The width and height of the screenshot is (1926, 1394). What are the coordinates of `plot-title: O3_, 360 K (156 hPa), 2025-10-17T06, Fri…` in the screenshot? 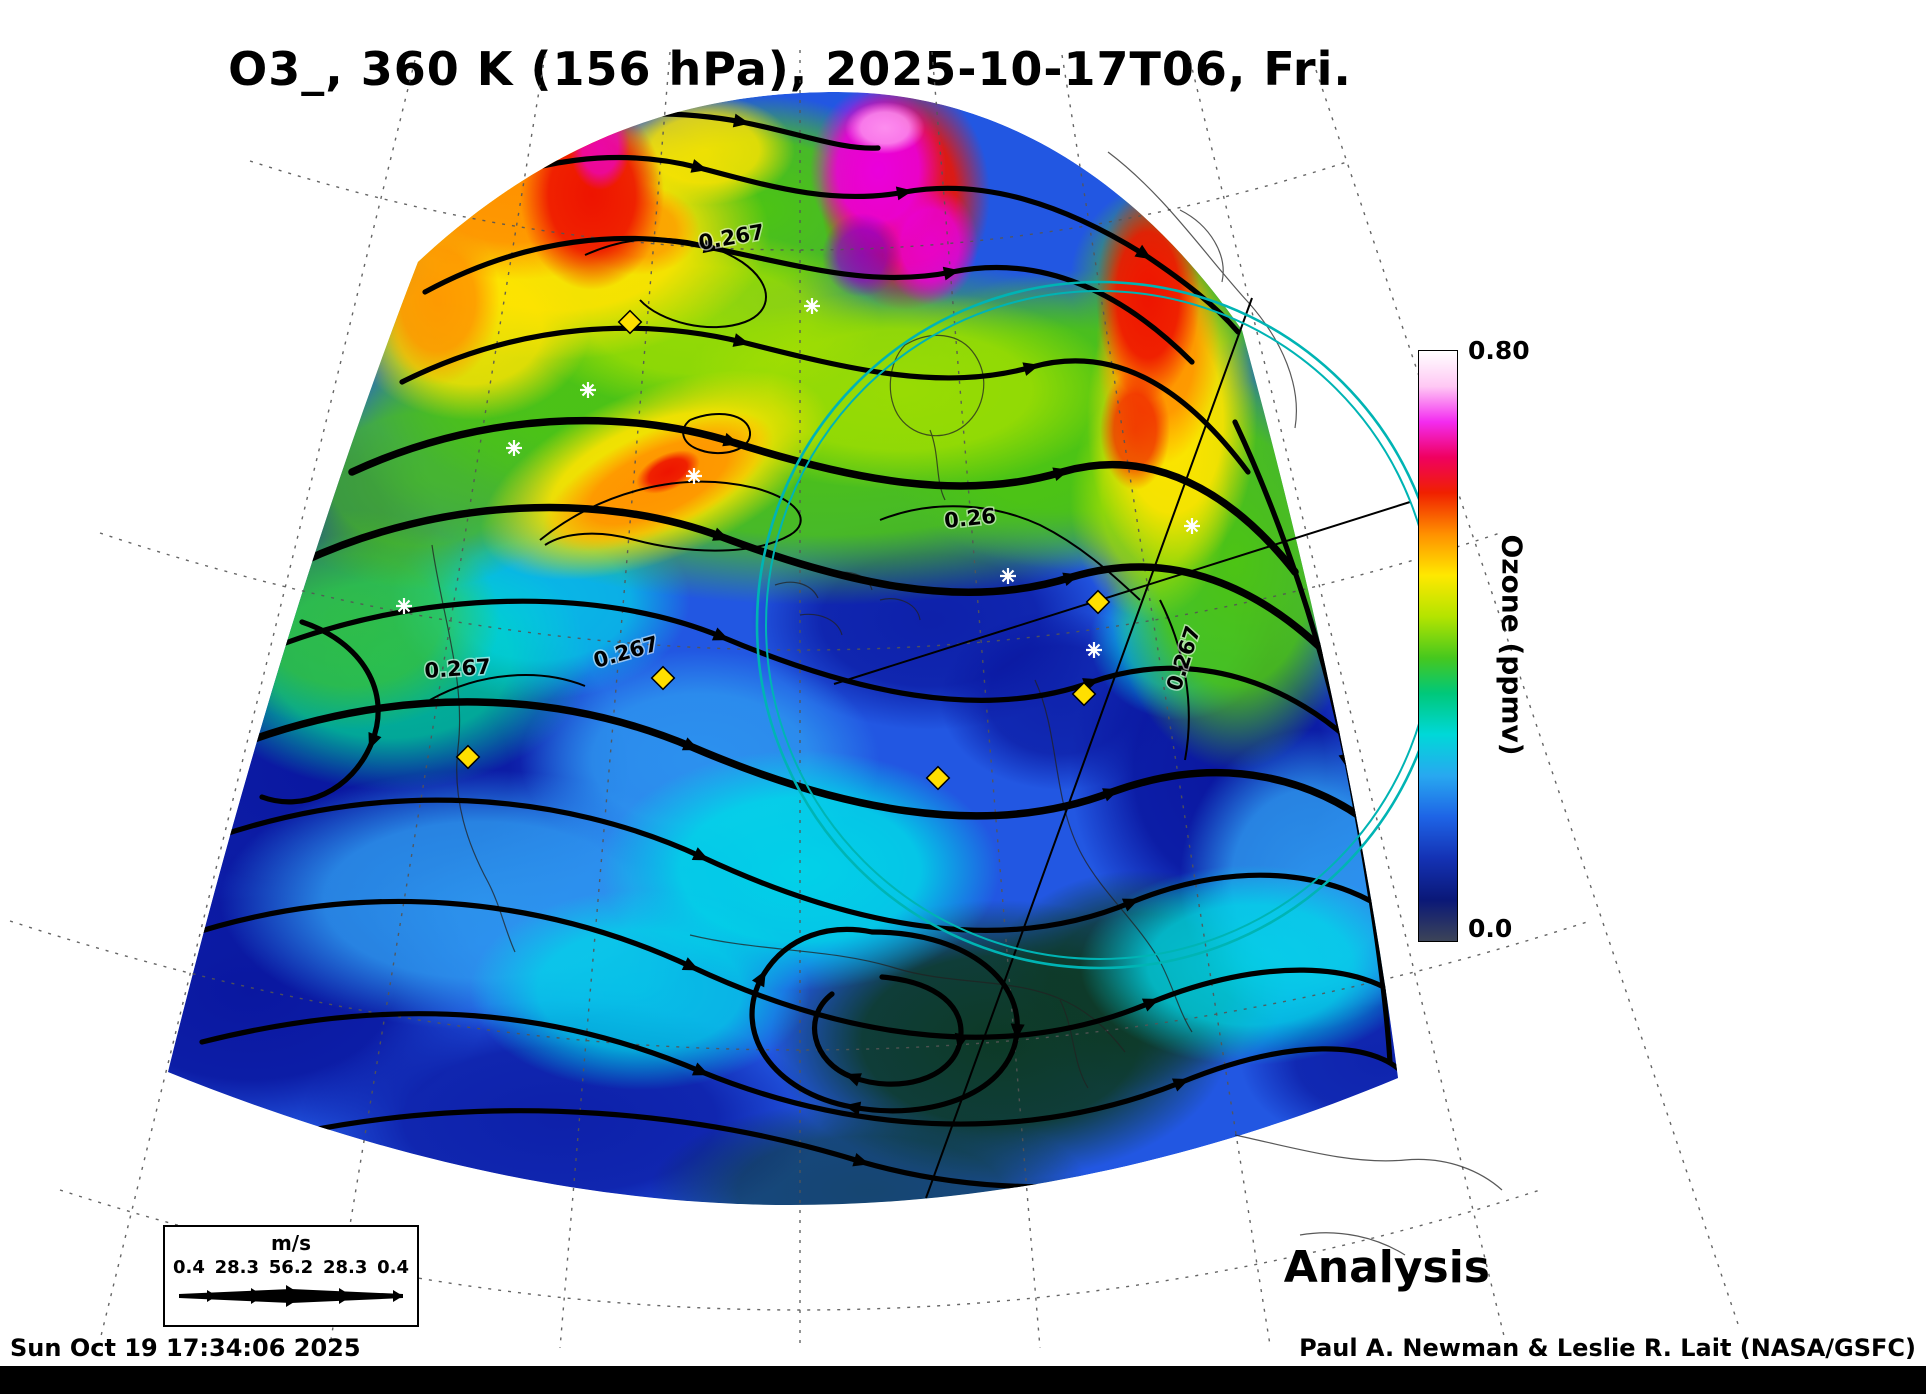 It's located at (790, 69).